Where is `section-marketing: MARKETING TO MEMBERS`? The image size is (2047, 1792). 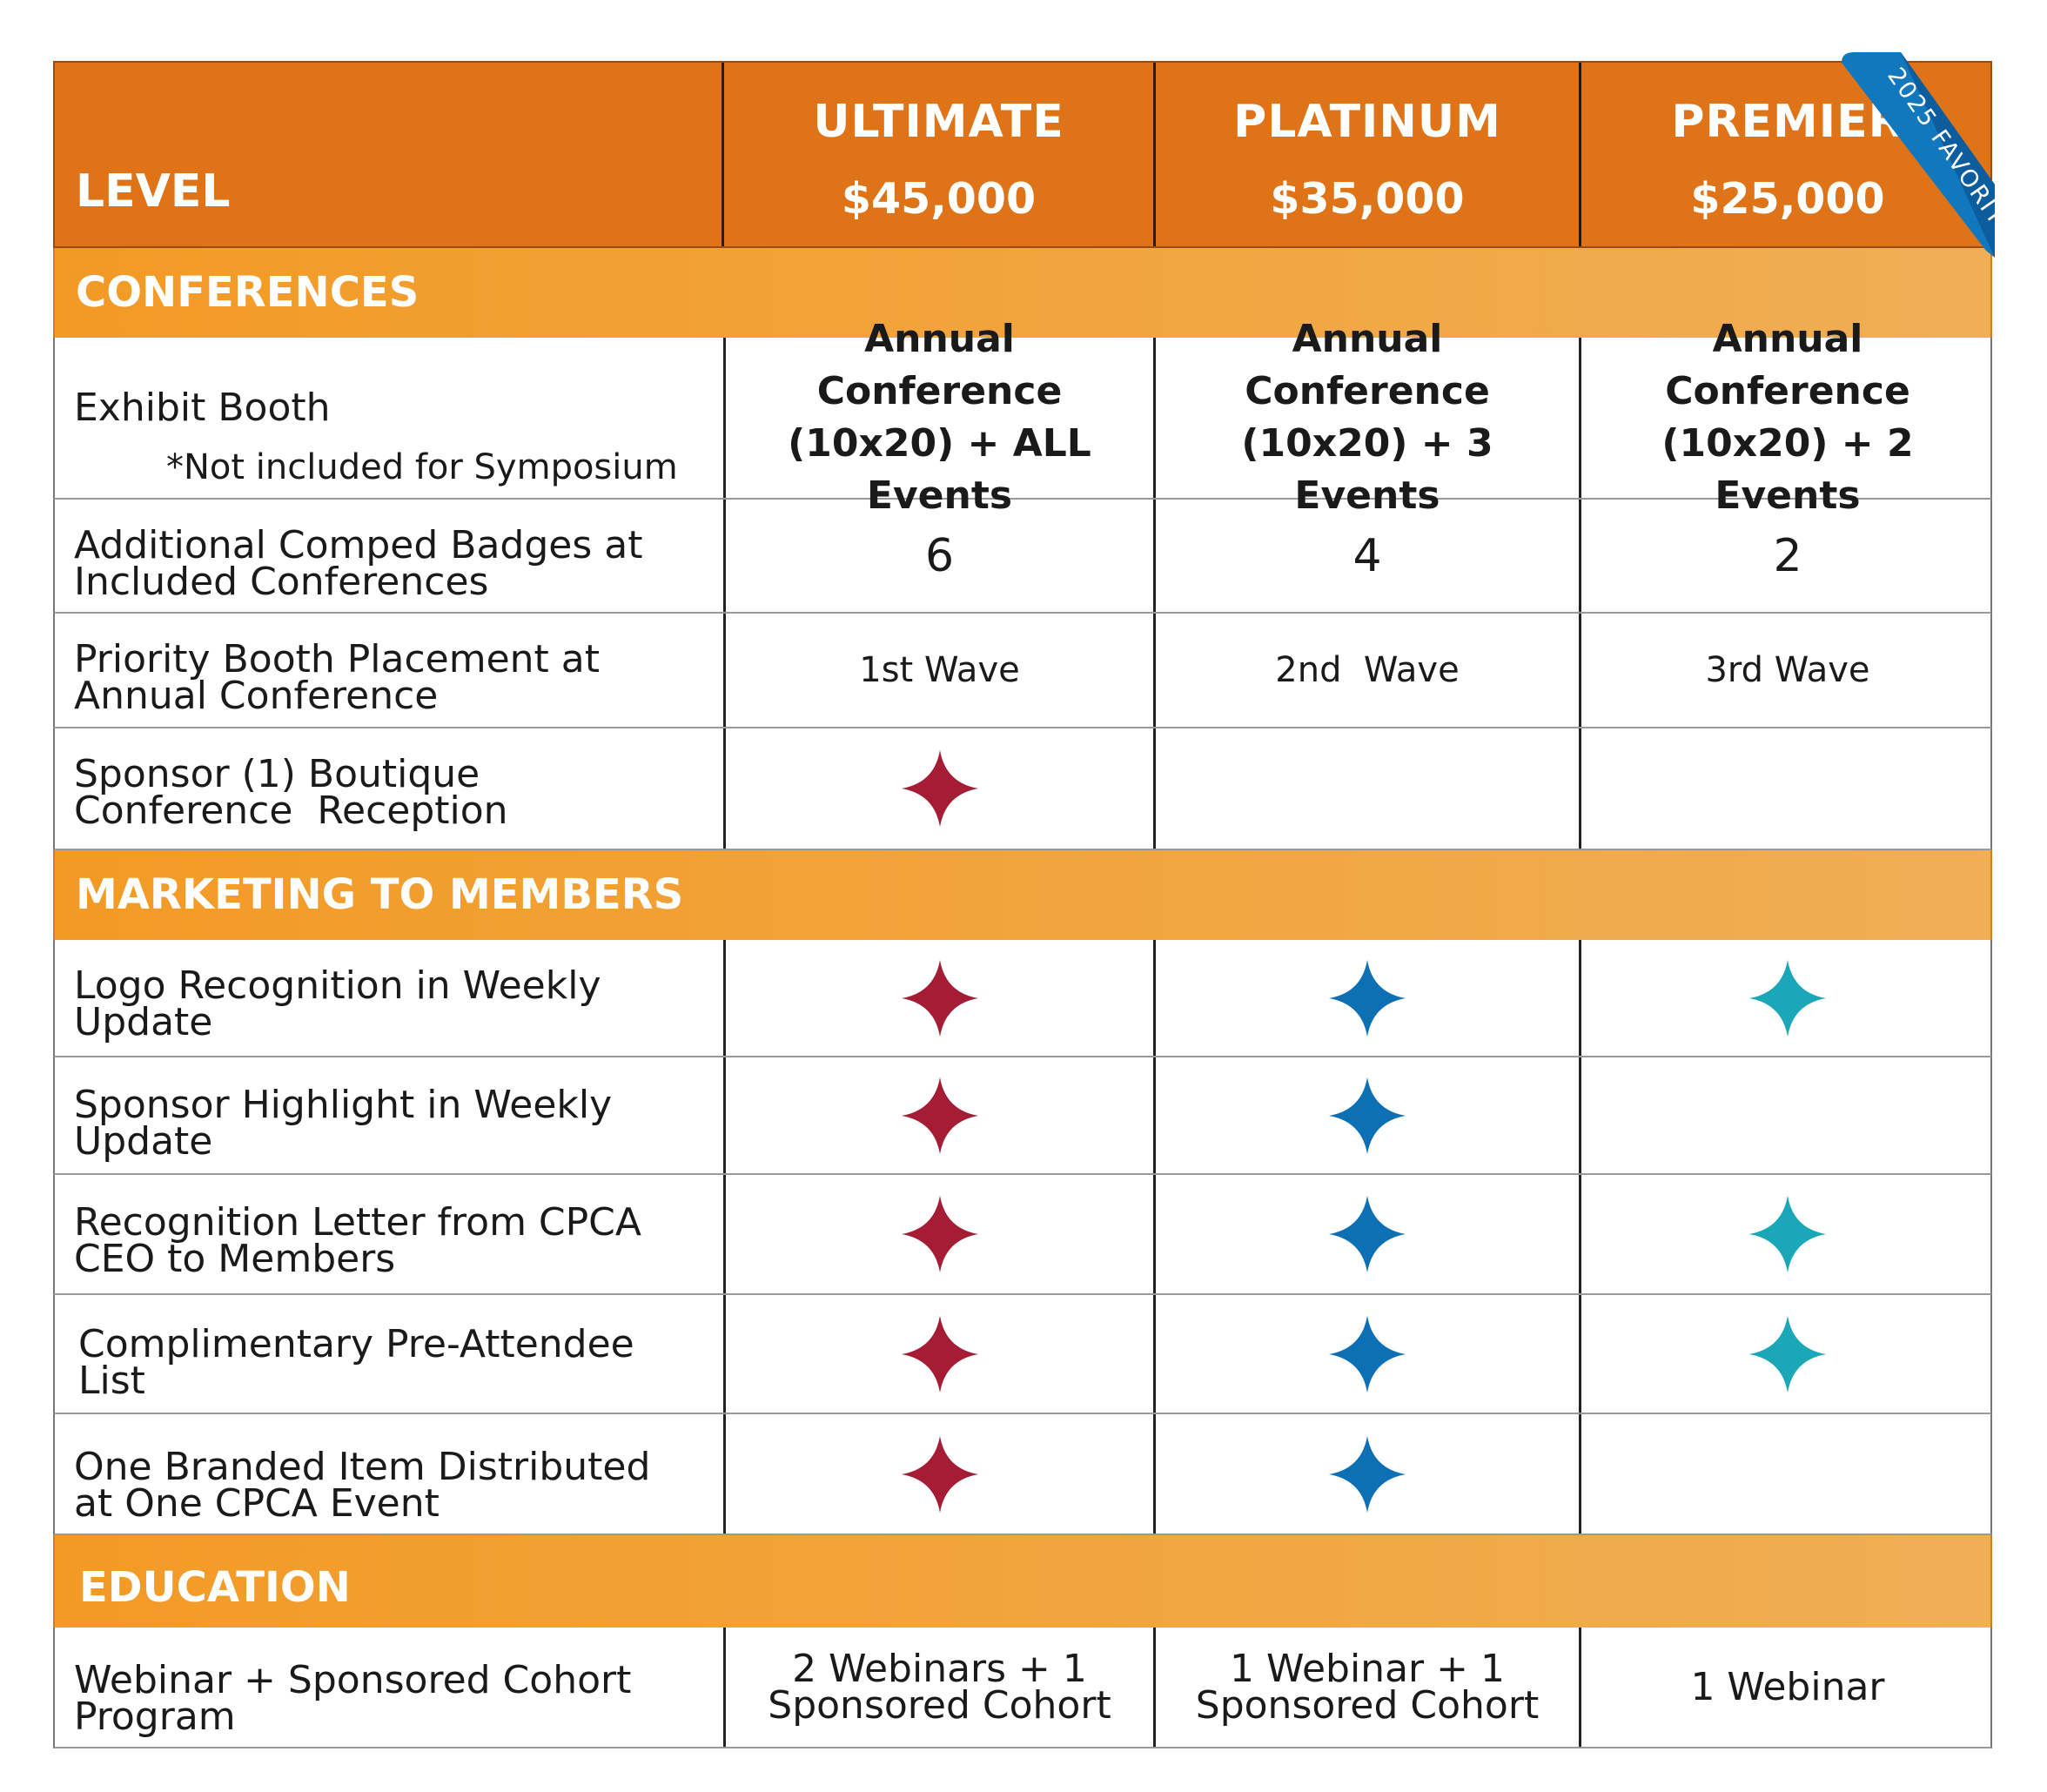 section-marketing: MARKETING TO MEMBERS is located at coordinates (1022, 895).